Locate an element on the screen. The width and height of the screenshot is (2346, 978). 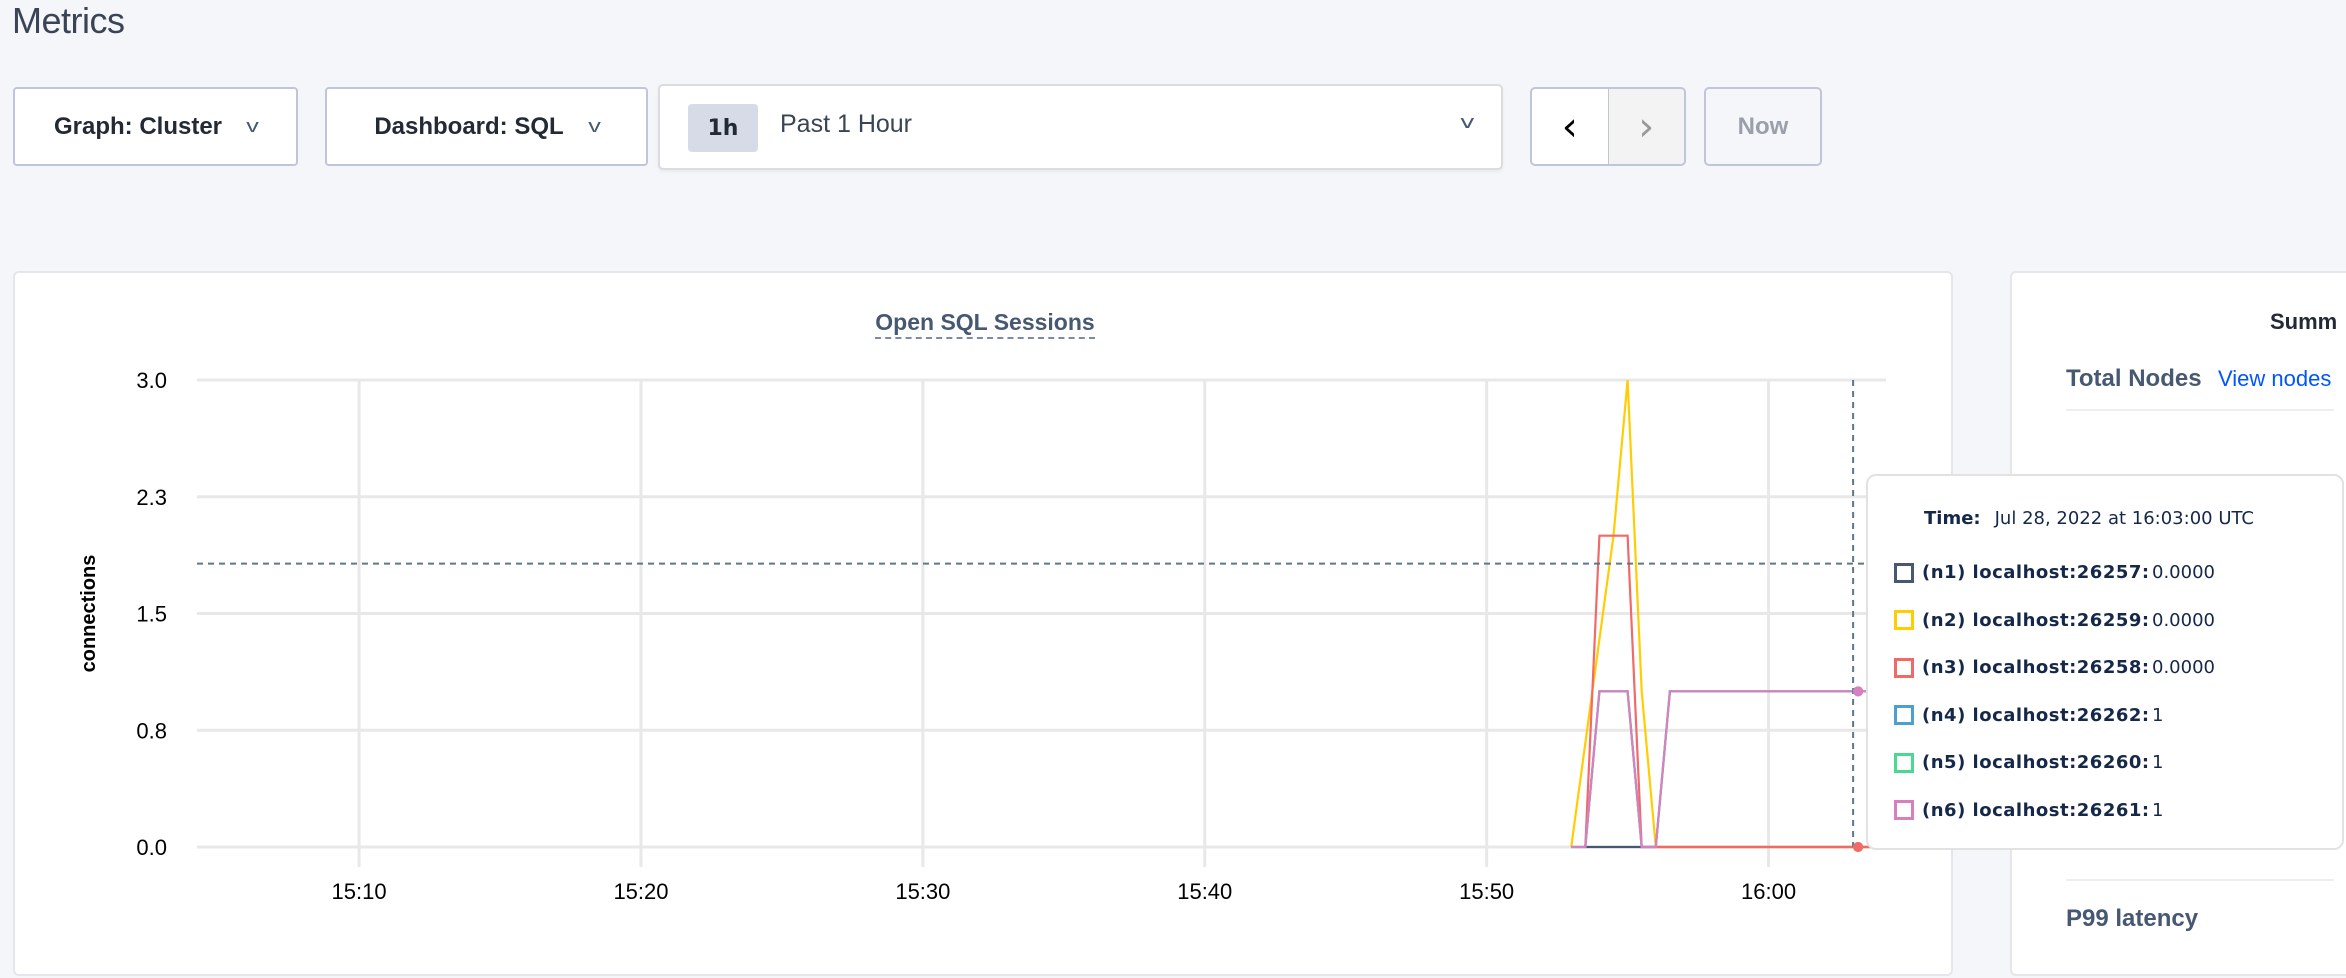
graph-select-label: Graph: Cluster is located at coordinates (138, 126).